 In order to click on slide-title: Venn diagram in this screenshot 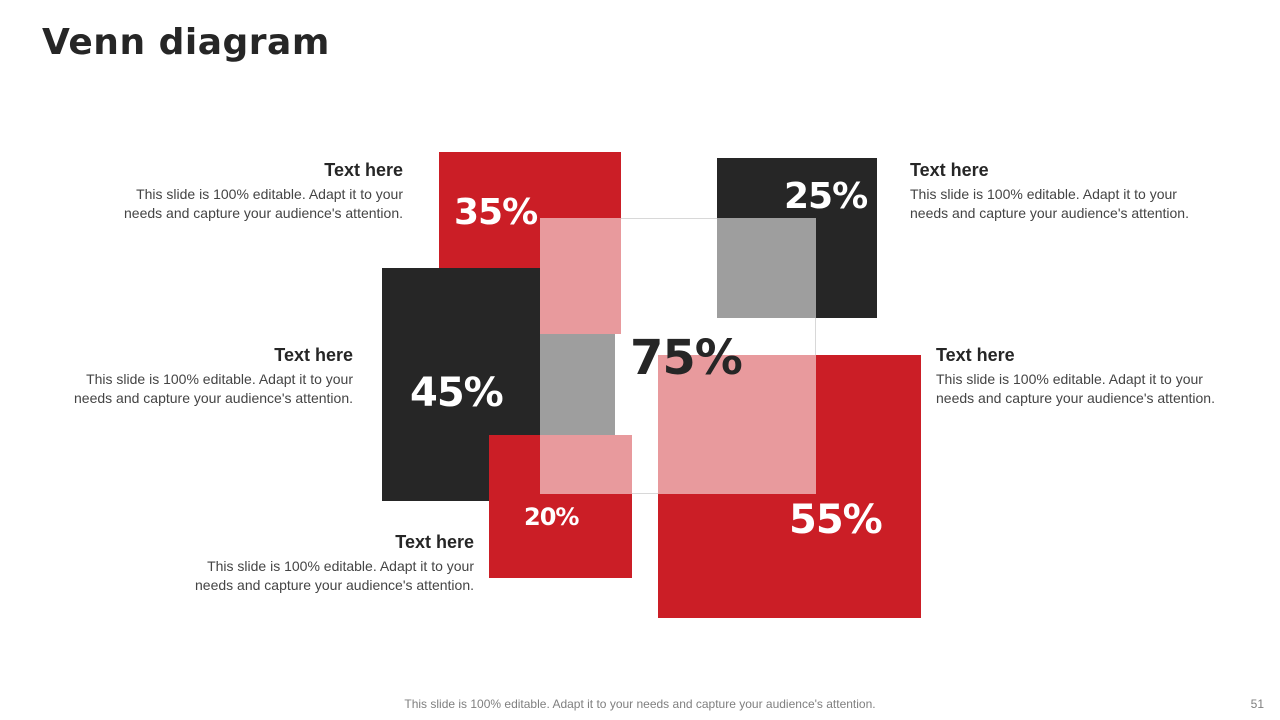, I will do `click(186, 42)`.